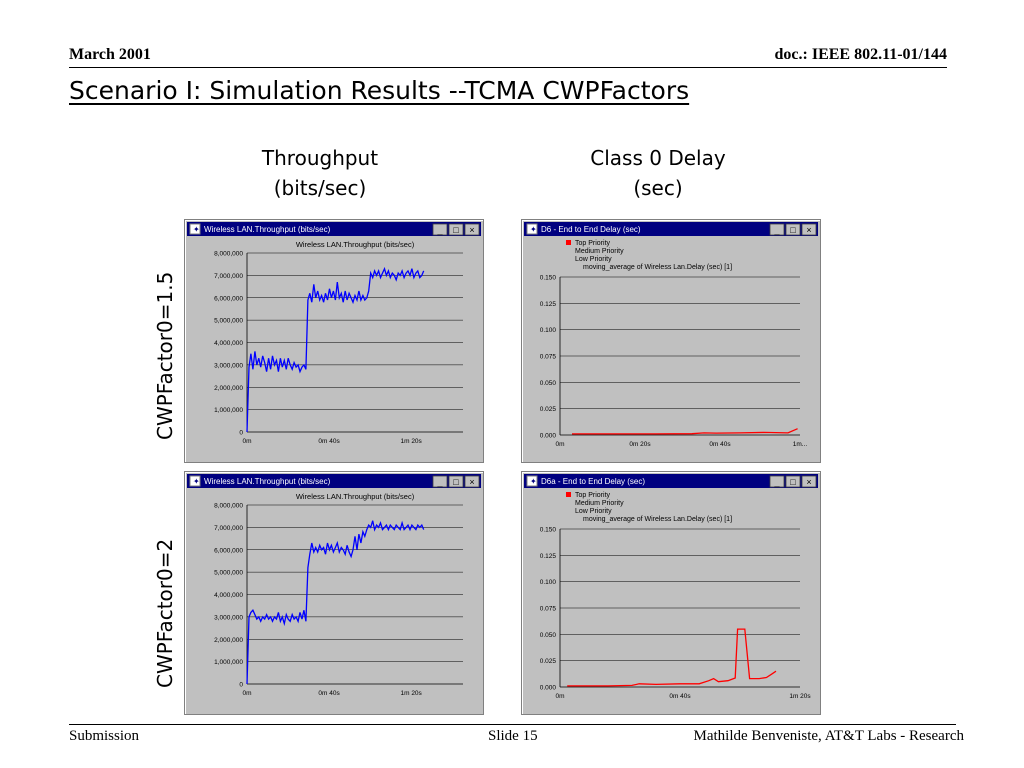 This screenshot has height=768, width=1024. What do you see at coordinates (860, 54) in the screenshot?
I see `header-doc-id: doc.: IEEE 802.11-01/144` at bounding box center [860, 54].